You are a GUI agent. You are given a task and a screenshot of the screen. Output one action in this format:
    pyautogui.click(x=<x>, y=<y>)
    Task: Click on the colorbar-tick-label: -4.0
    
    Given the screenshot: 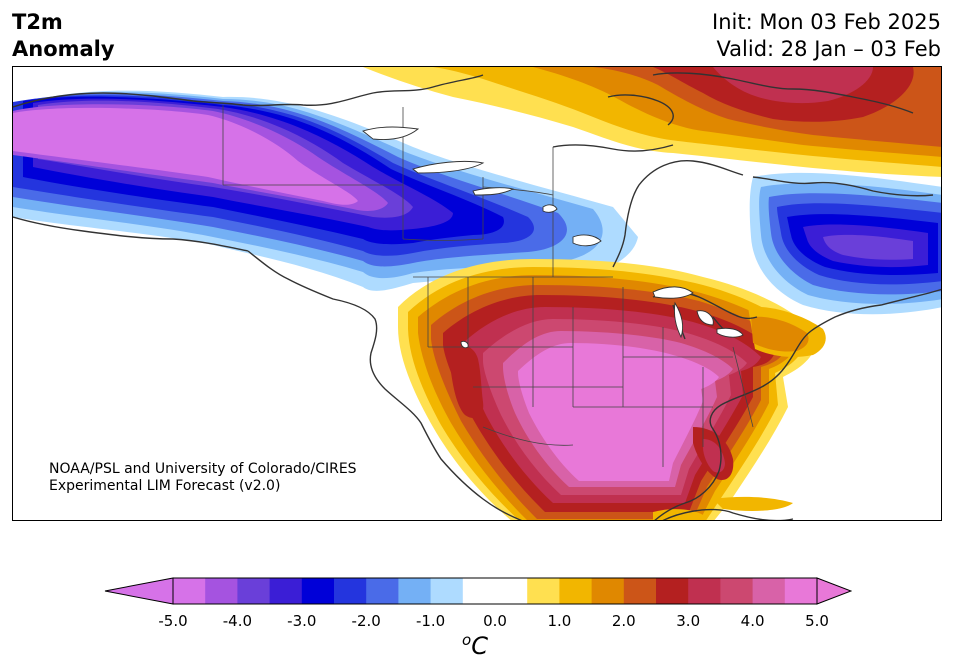 What is the action you would take?
    pyautogui.click(x=237, y=621)
    